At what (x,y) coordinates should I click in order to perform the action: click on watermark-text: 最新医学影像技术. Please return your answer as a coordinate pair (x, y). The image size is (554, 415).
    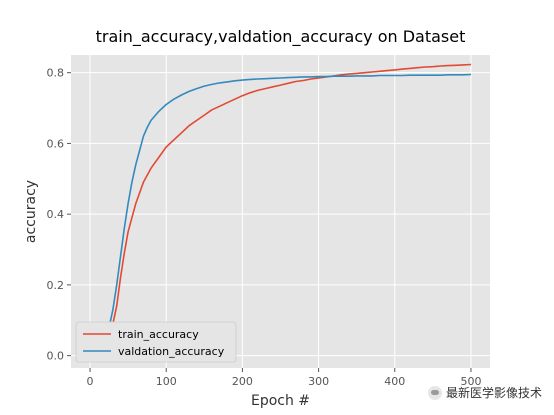
    Looking at the image, I should click on (493, 393).